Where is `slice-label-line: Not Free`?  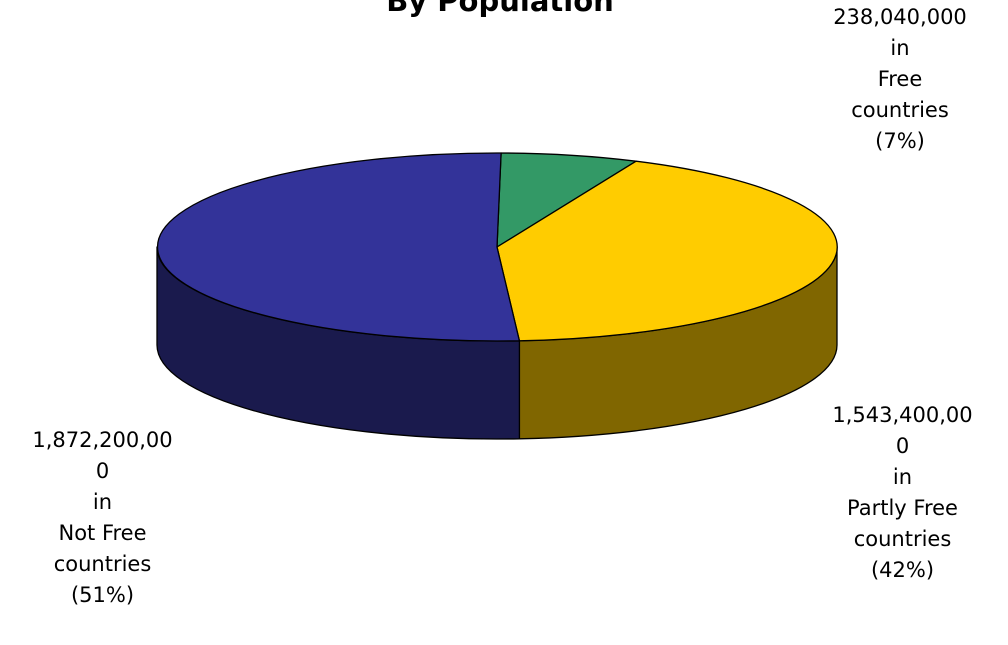 slice-label-line: Not Free is located at coordinates (102, 533).